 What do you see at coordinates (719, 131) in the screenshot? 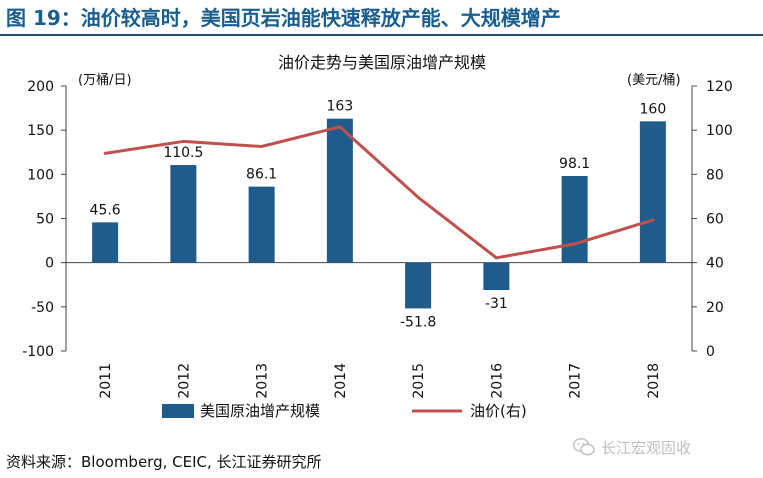
I see `right-tick-label: 100` at bounding box center [719, 131].